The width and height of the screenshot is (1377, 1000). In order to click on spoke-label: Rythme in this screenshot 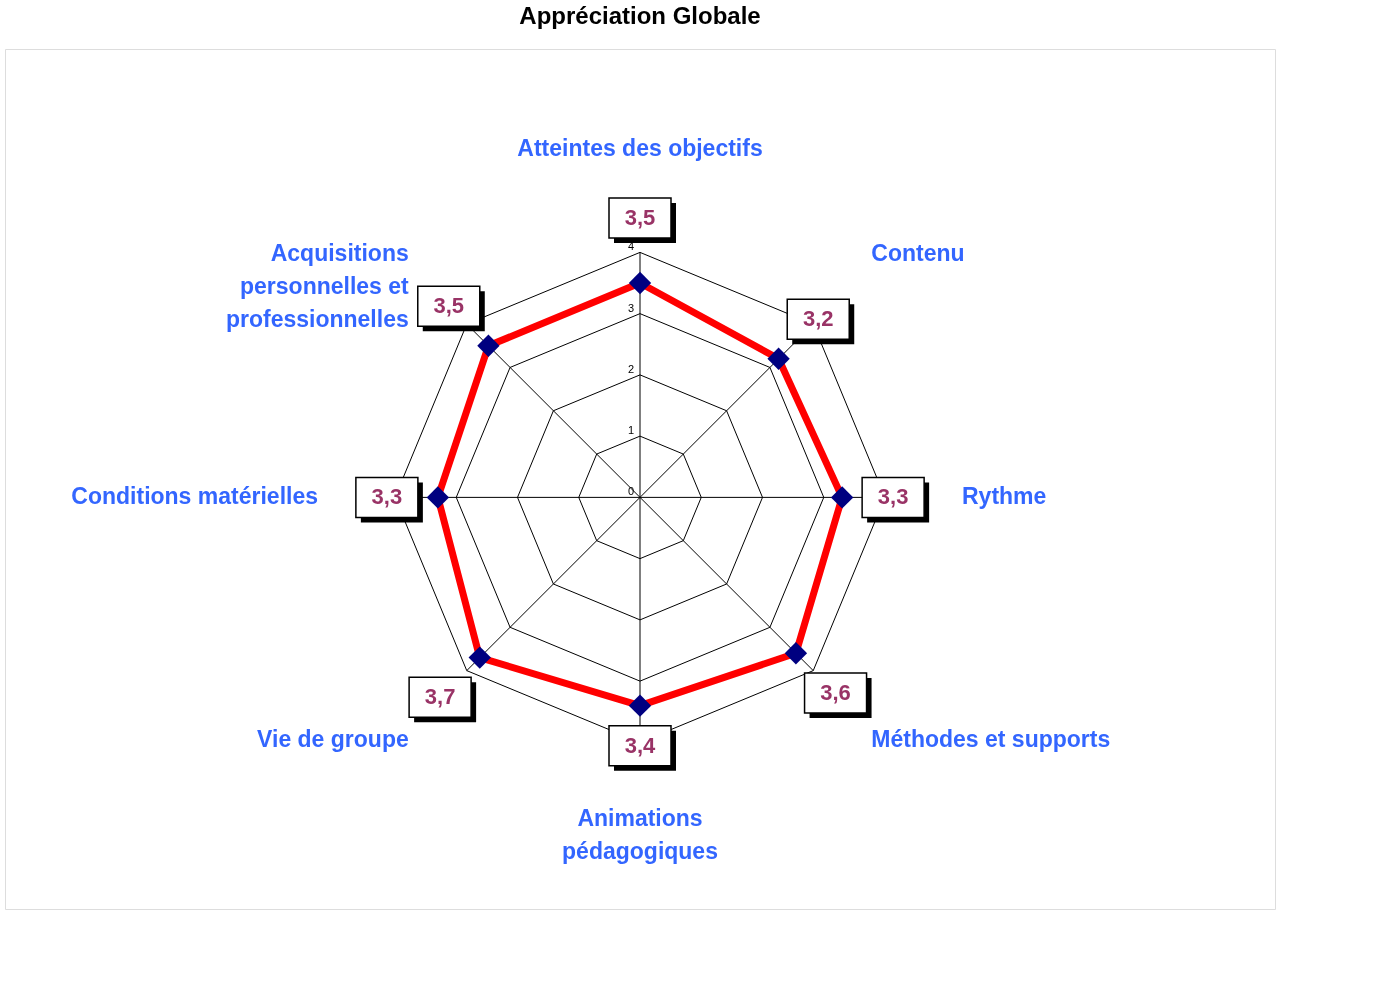, I will do `click(1004, 496)`.